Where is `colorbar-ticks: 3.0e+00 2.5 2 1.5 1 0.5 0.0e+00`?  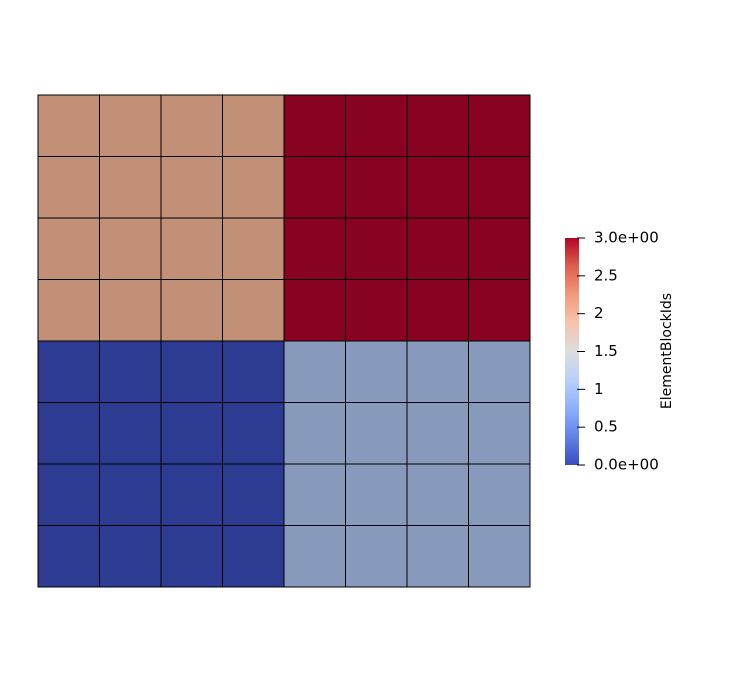 colorbar-ticks: 3.0e+00 2.5 2 1.5 1 0.5 0.0e+00 is located at coordinates (618, 351).